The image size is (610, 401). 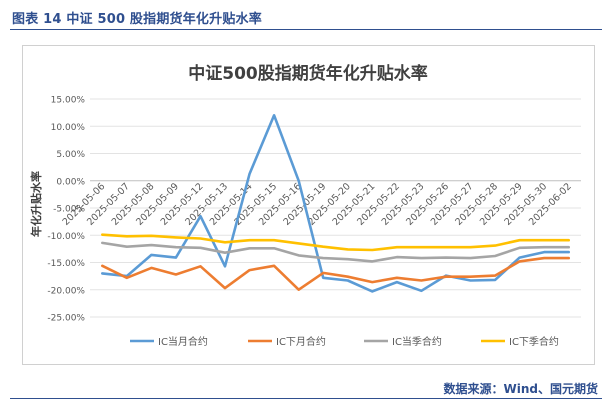 I want to click on legend-label: IC下月合约, so click(x=301, y=341).